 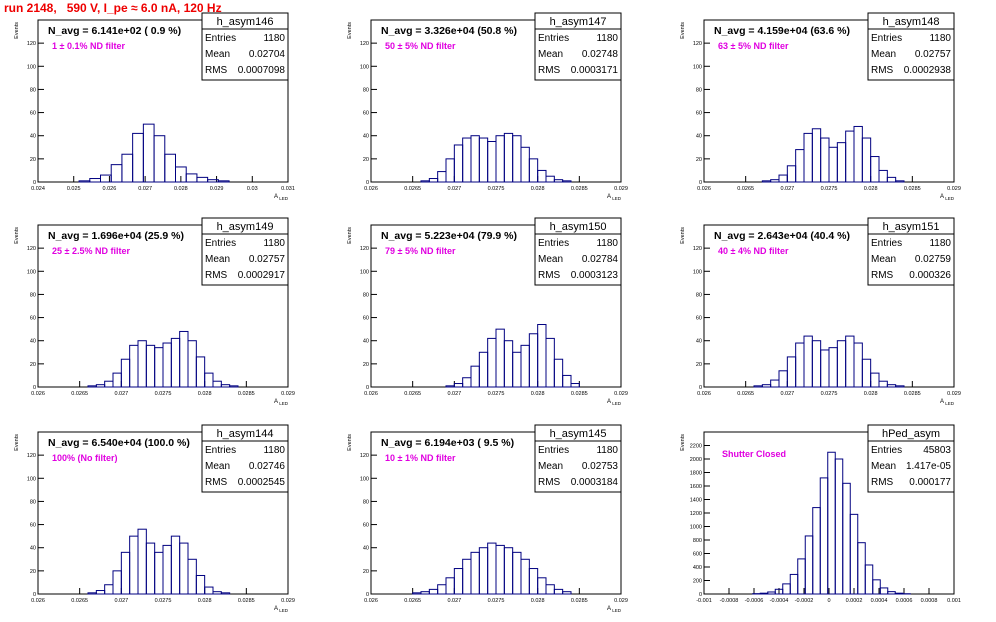 I want to click on mean-label: Mean, so click(x=550, y=259).